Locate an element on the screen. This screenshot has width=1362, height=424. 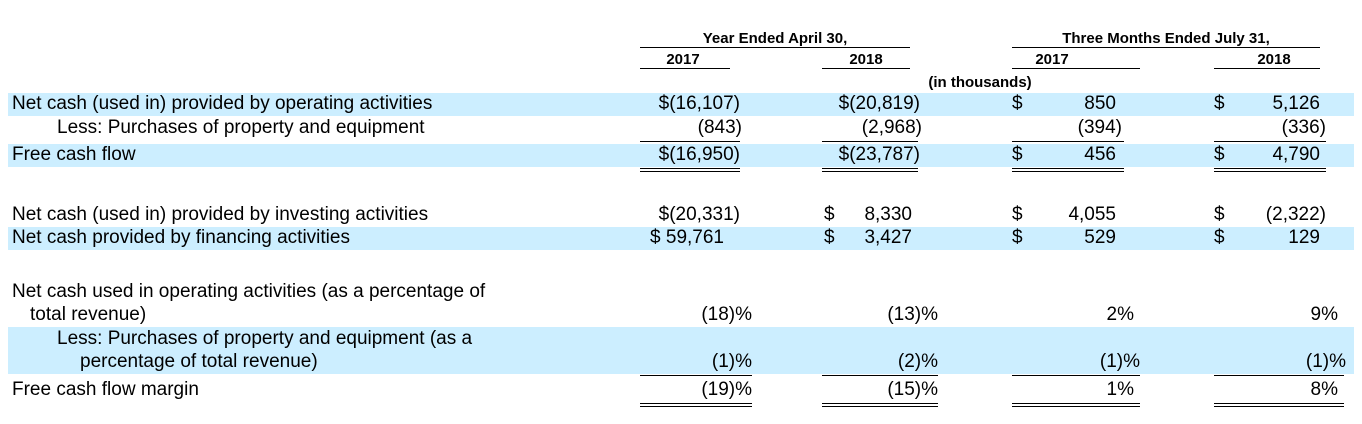
r7-c1: (1)% is located at coordinates (731, 361).